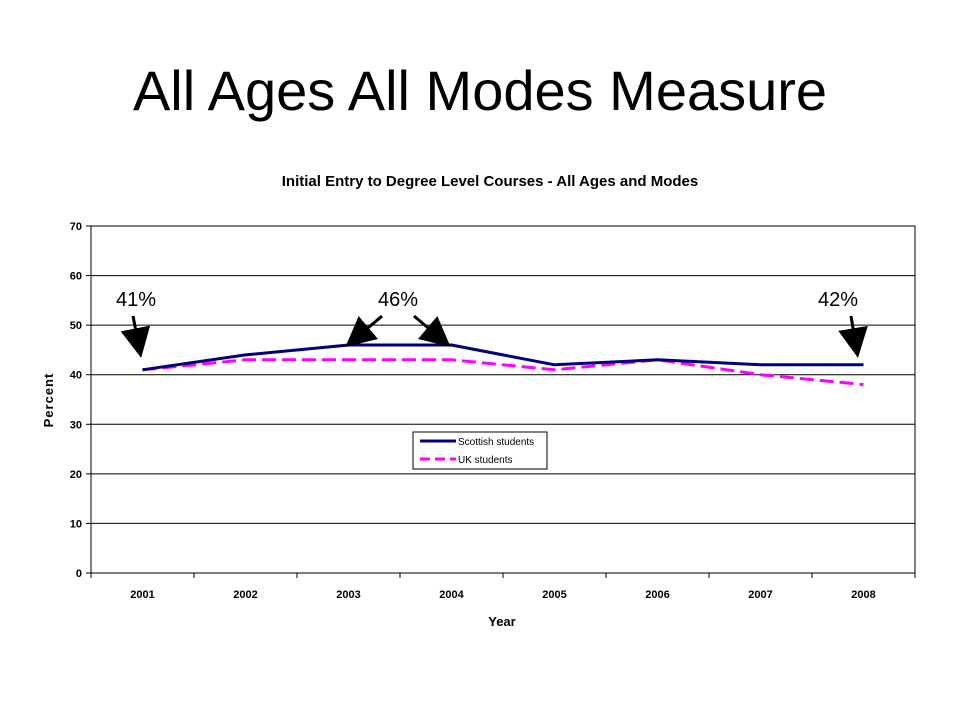 The width and height of the screenshot is (960, 720). Describe the element at coordinates (554, 595) in the screenshot. I see `x-tick-label-2005: 2005` at that location.